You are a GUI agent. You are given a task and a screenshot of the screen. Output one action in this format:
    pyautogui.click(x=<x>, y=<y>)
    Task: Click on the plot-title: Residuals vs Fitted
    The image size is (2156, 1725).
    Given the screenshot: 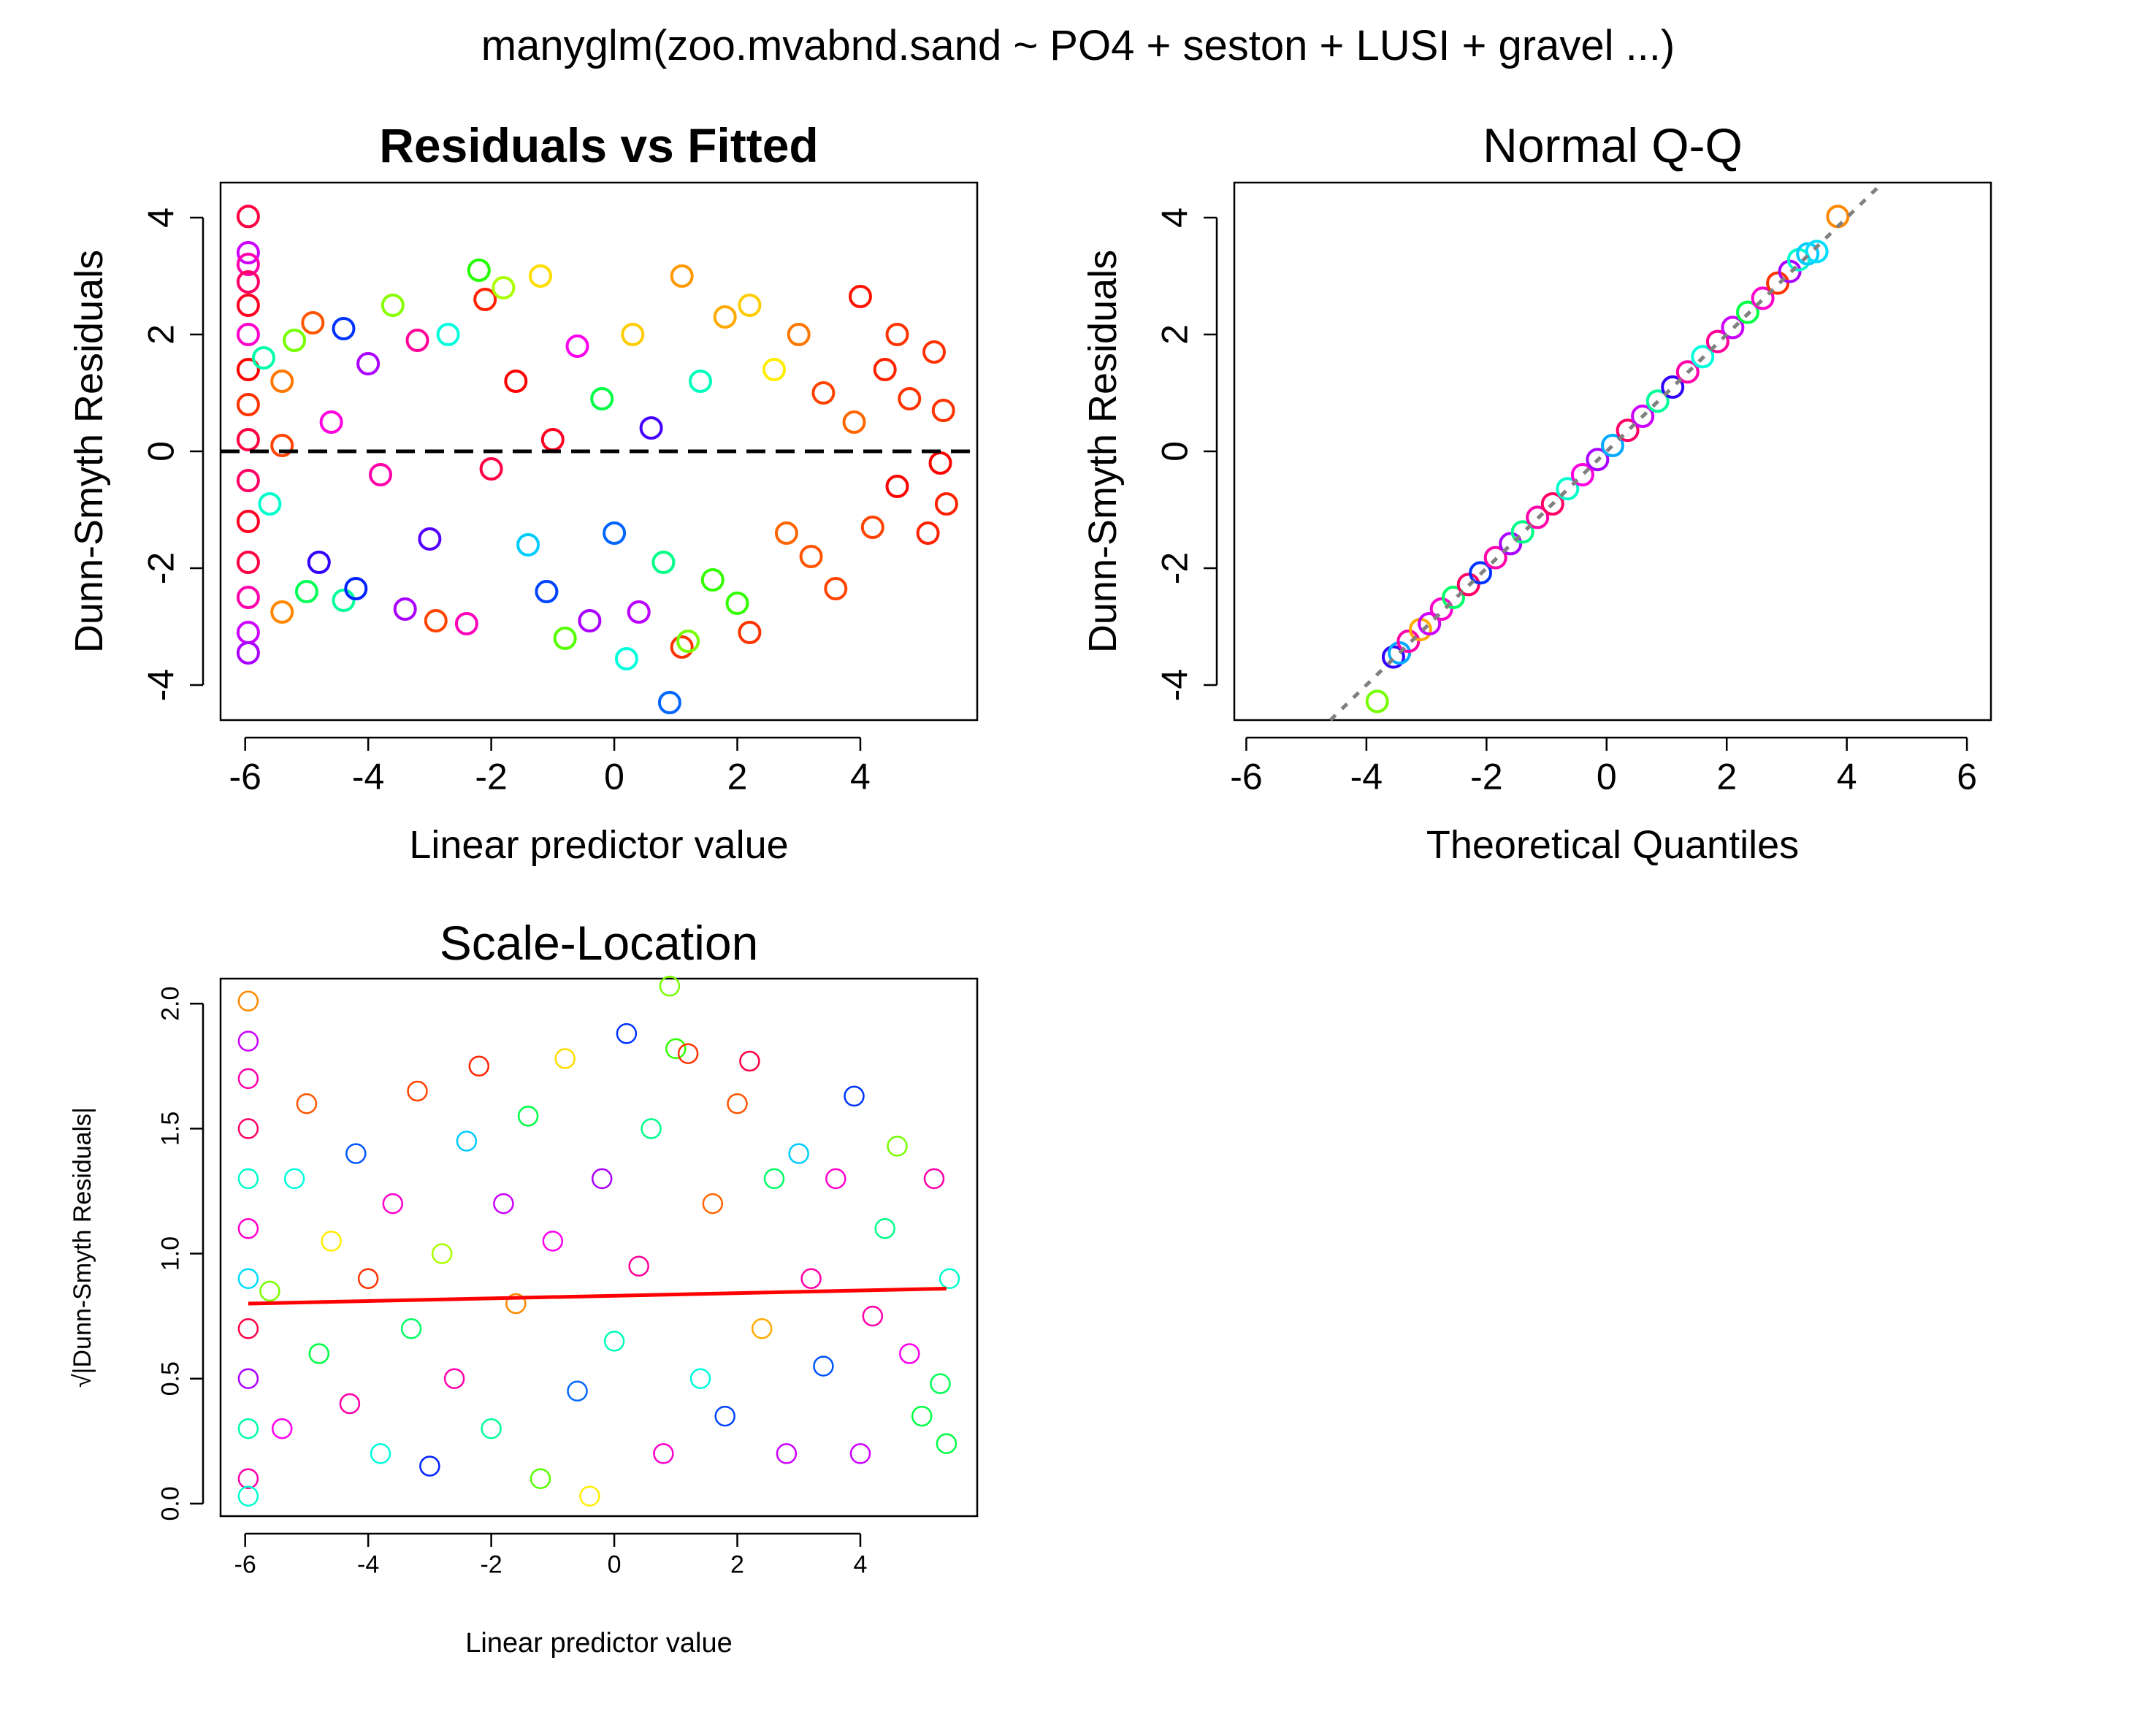 What is the action you would take?
    pyautogui.click(x=599, y=145)
    